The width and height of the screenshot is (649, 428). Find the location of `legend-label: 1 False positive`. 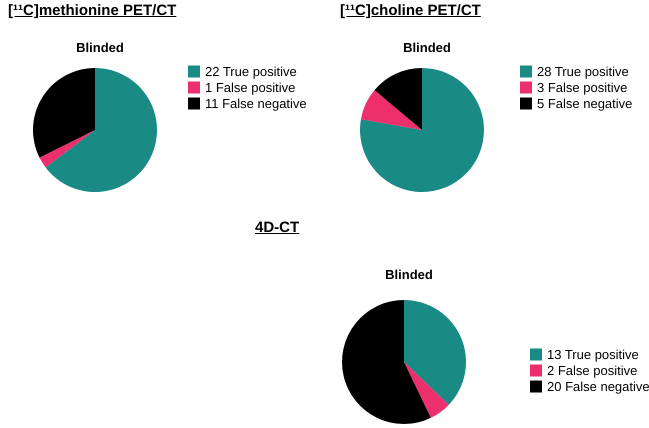

legend-label: 1 False positive is located at coordinates (250, 87).